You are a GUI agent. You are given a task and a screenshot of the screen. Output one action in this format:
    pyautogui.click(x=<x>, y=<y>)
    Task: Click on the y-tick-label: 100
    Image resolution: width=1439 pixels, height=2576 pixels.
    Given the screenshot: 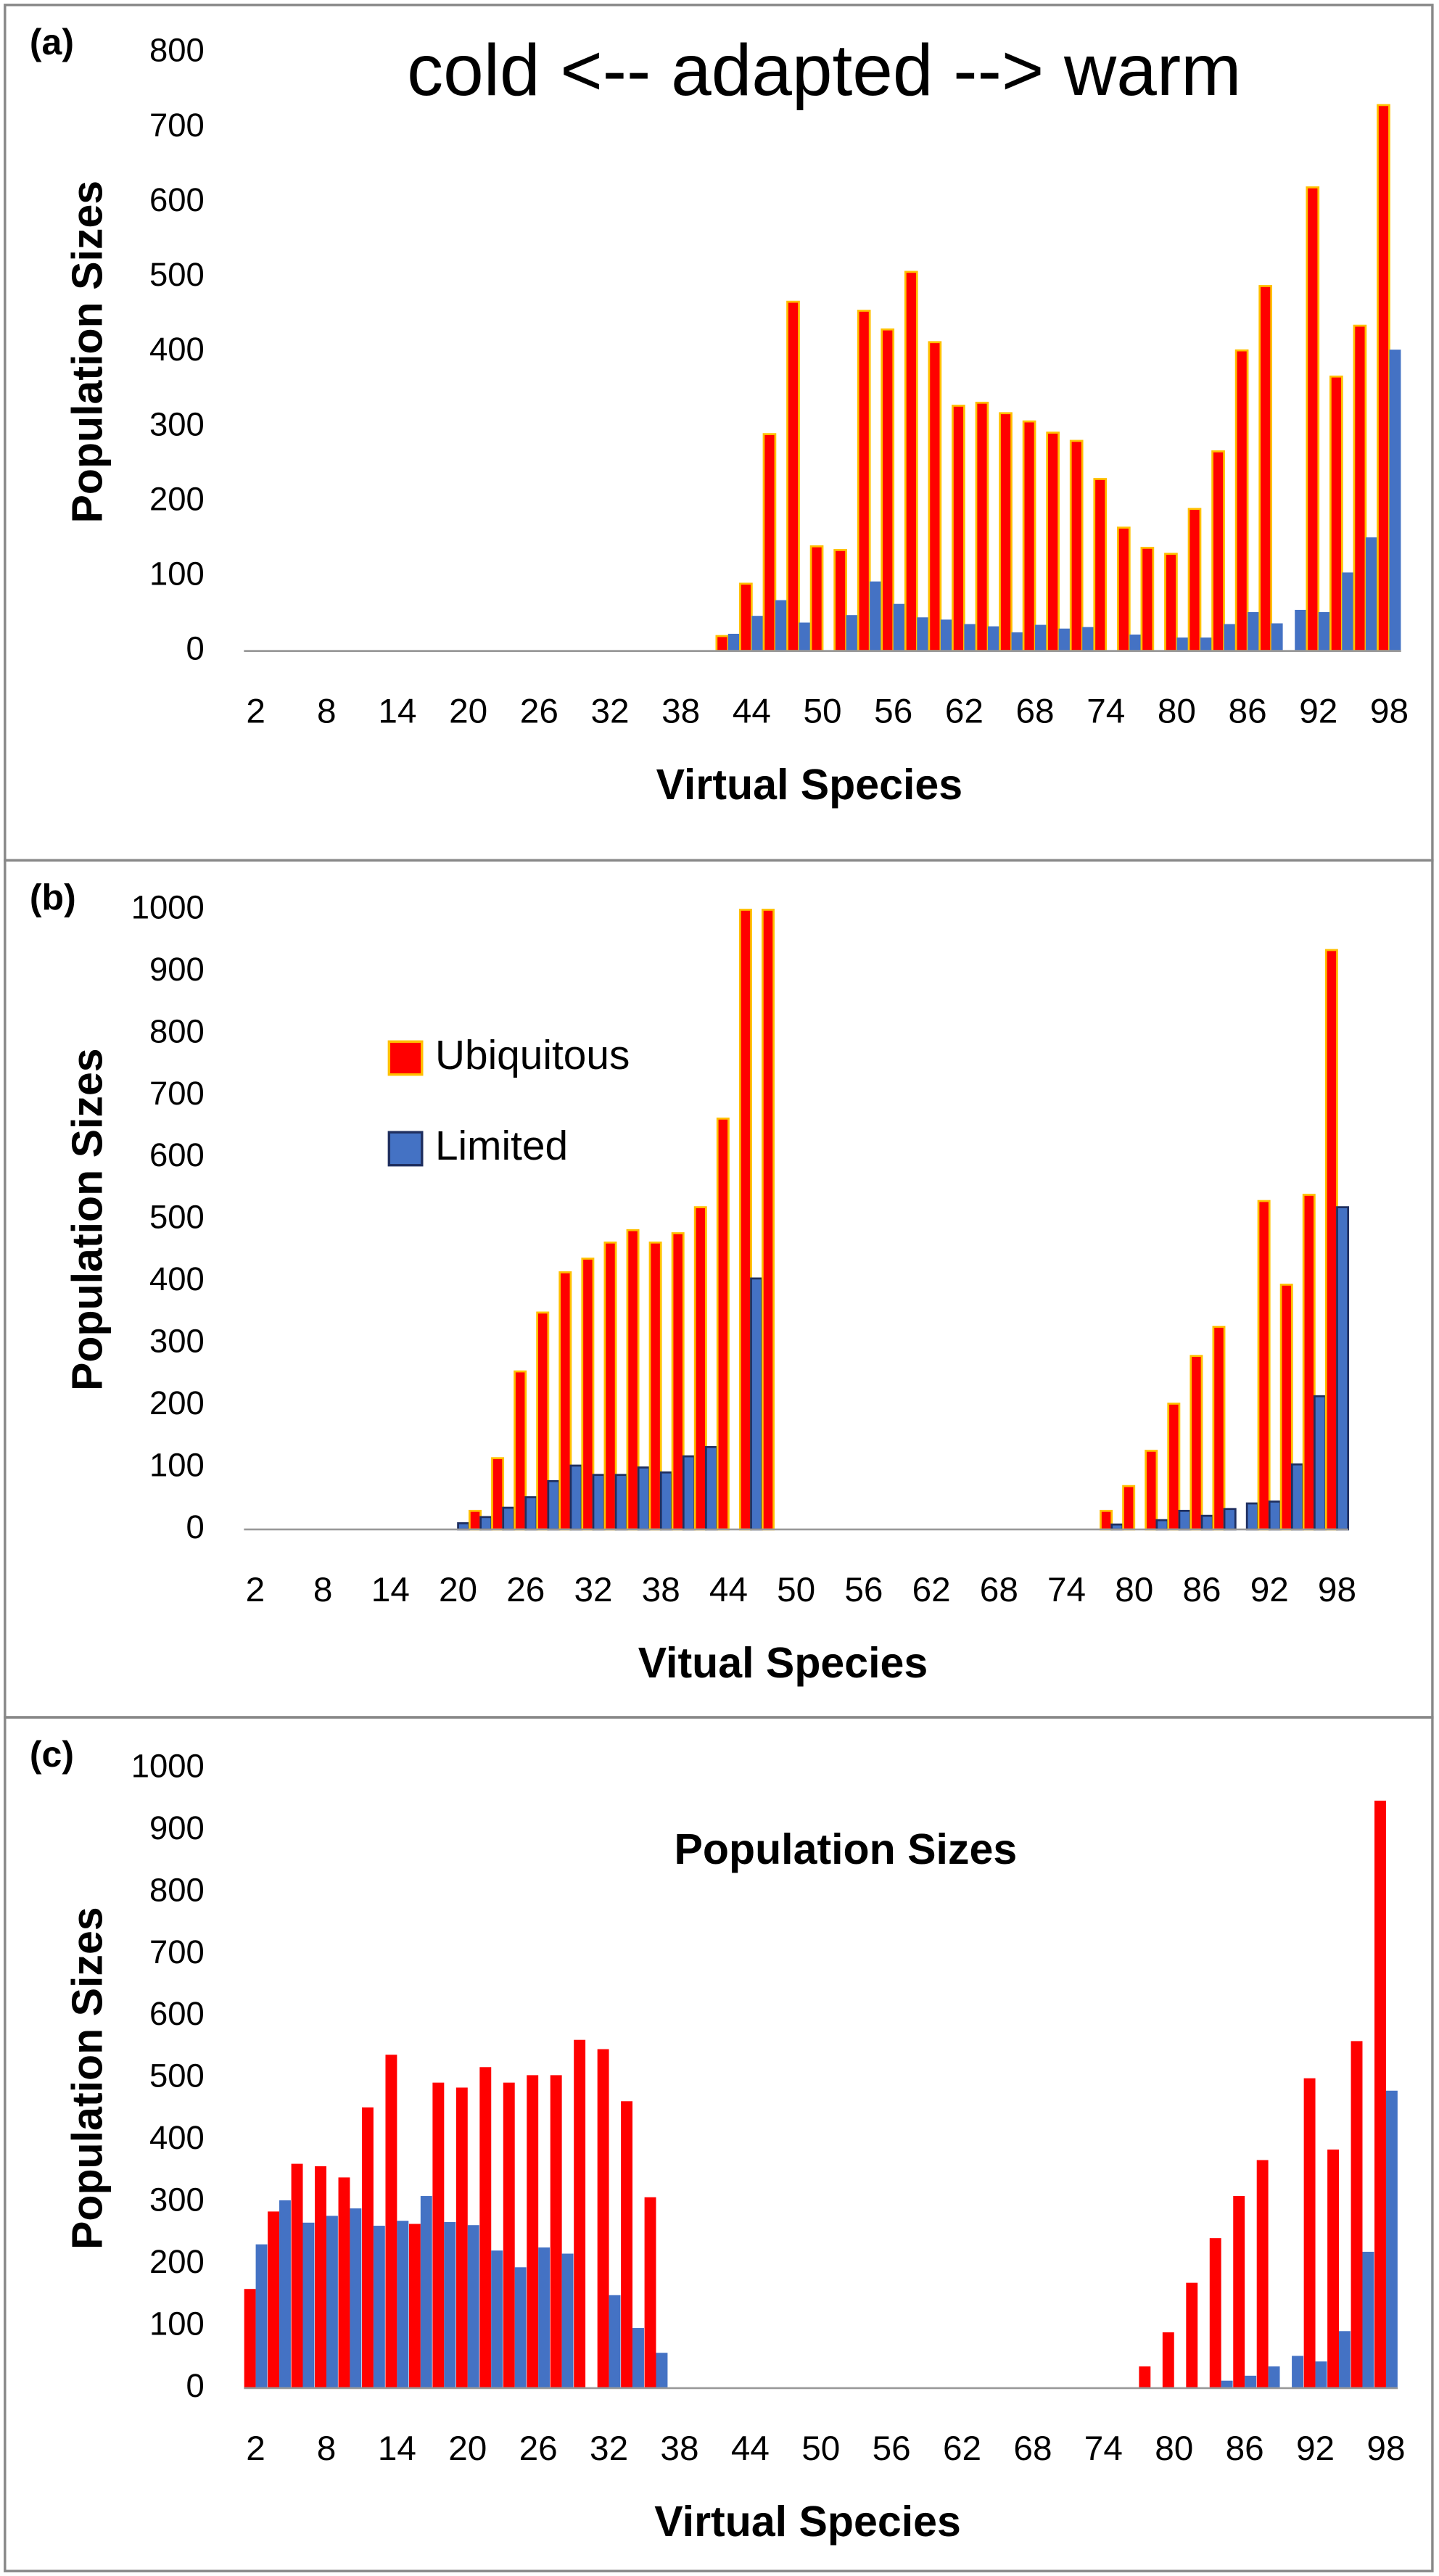 What is the action you would take?
    pyautogui.click(x=177, y=1464)
    